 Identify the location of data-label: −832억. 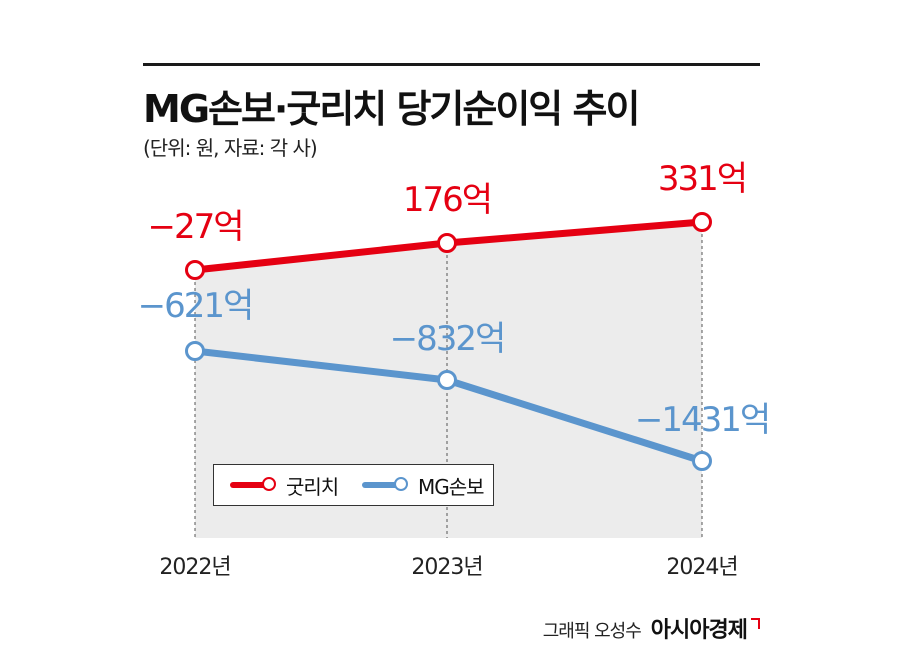
(447, 339).